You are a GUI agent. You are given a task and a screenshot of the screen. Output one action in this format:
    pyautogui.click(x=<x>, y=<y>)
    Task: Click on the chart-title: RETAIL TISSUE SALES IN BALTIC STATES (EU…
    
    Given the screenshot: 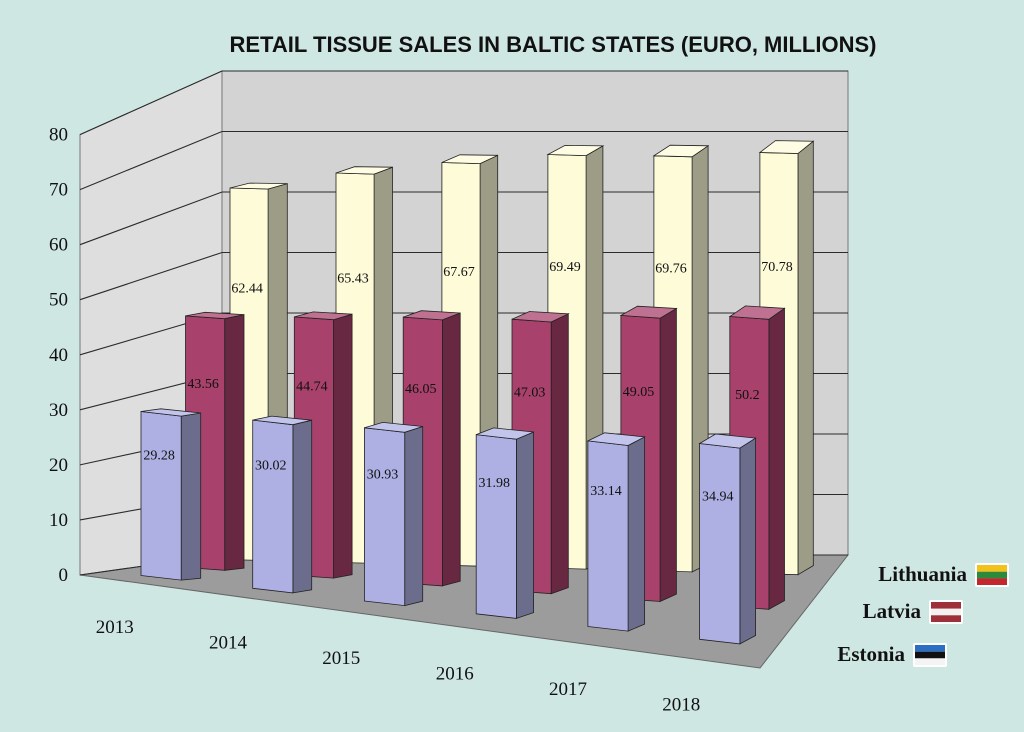 What is the action you would take?
    pyautogui.click(x=553, y=44)
    